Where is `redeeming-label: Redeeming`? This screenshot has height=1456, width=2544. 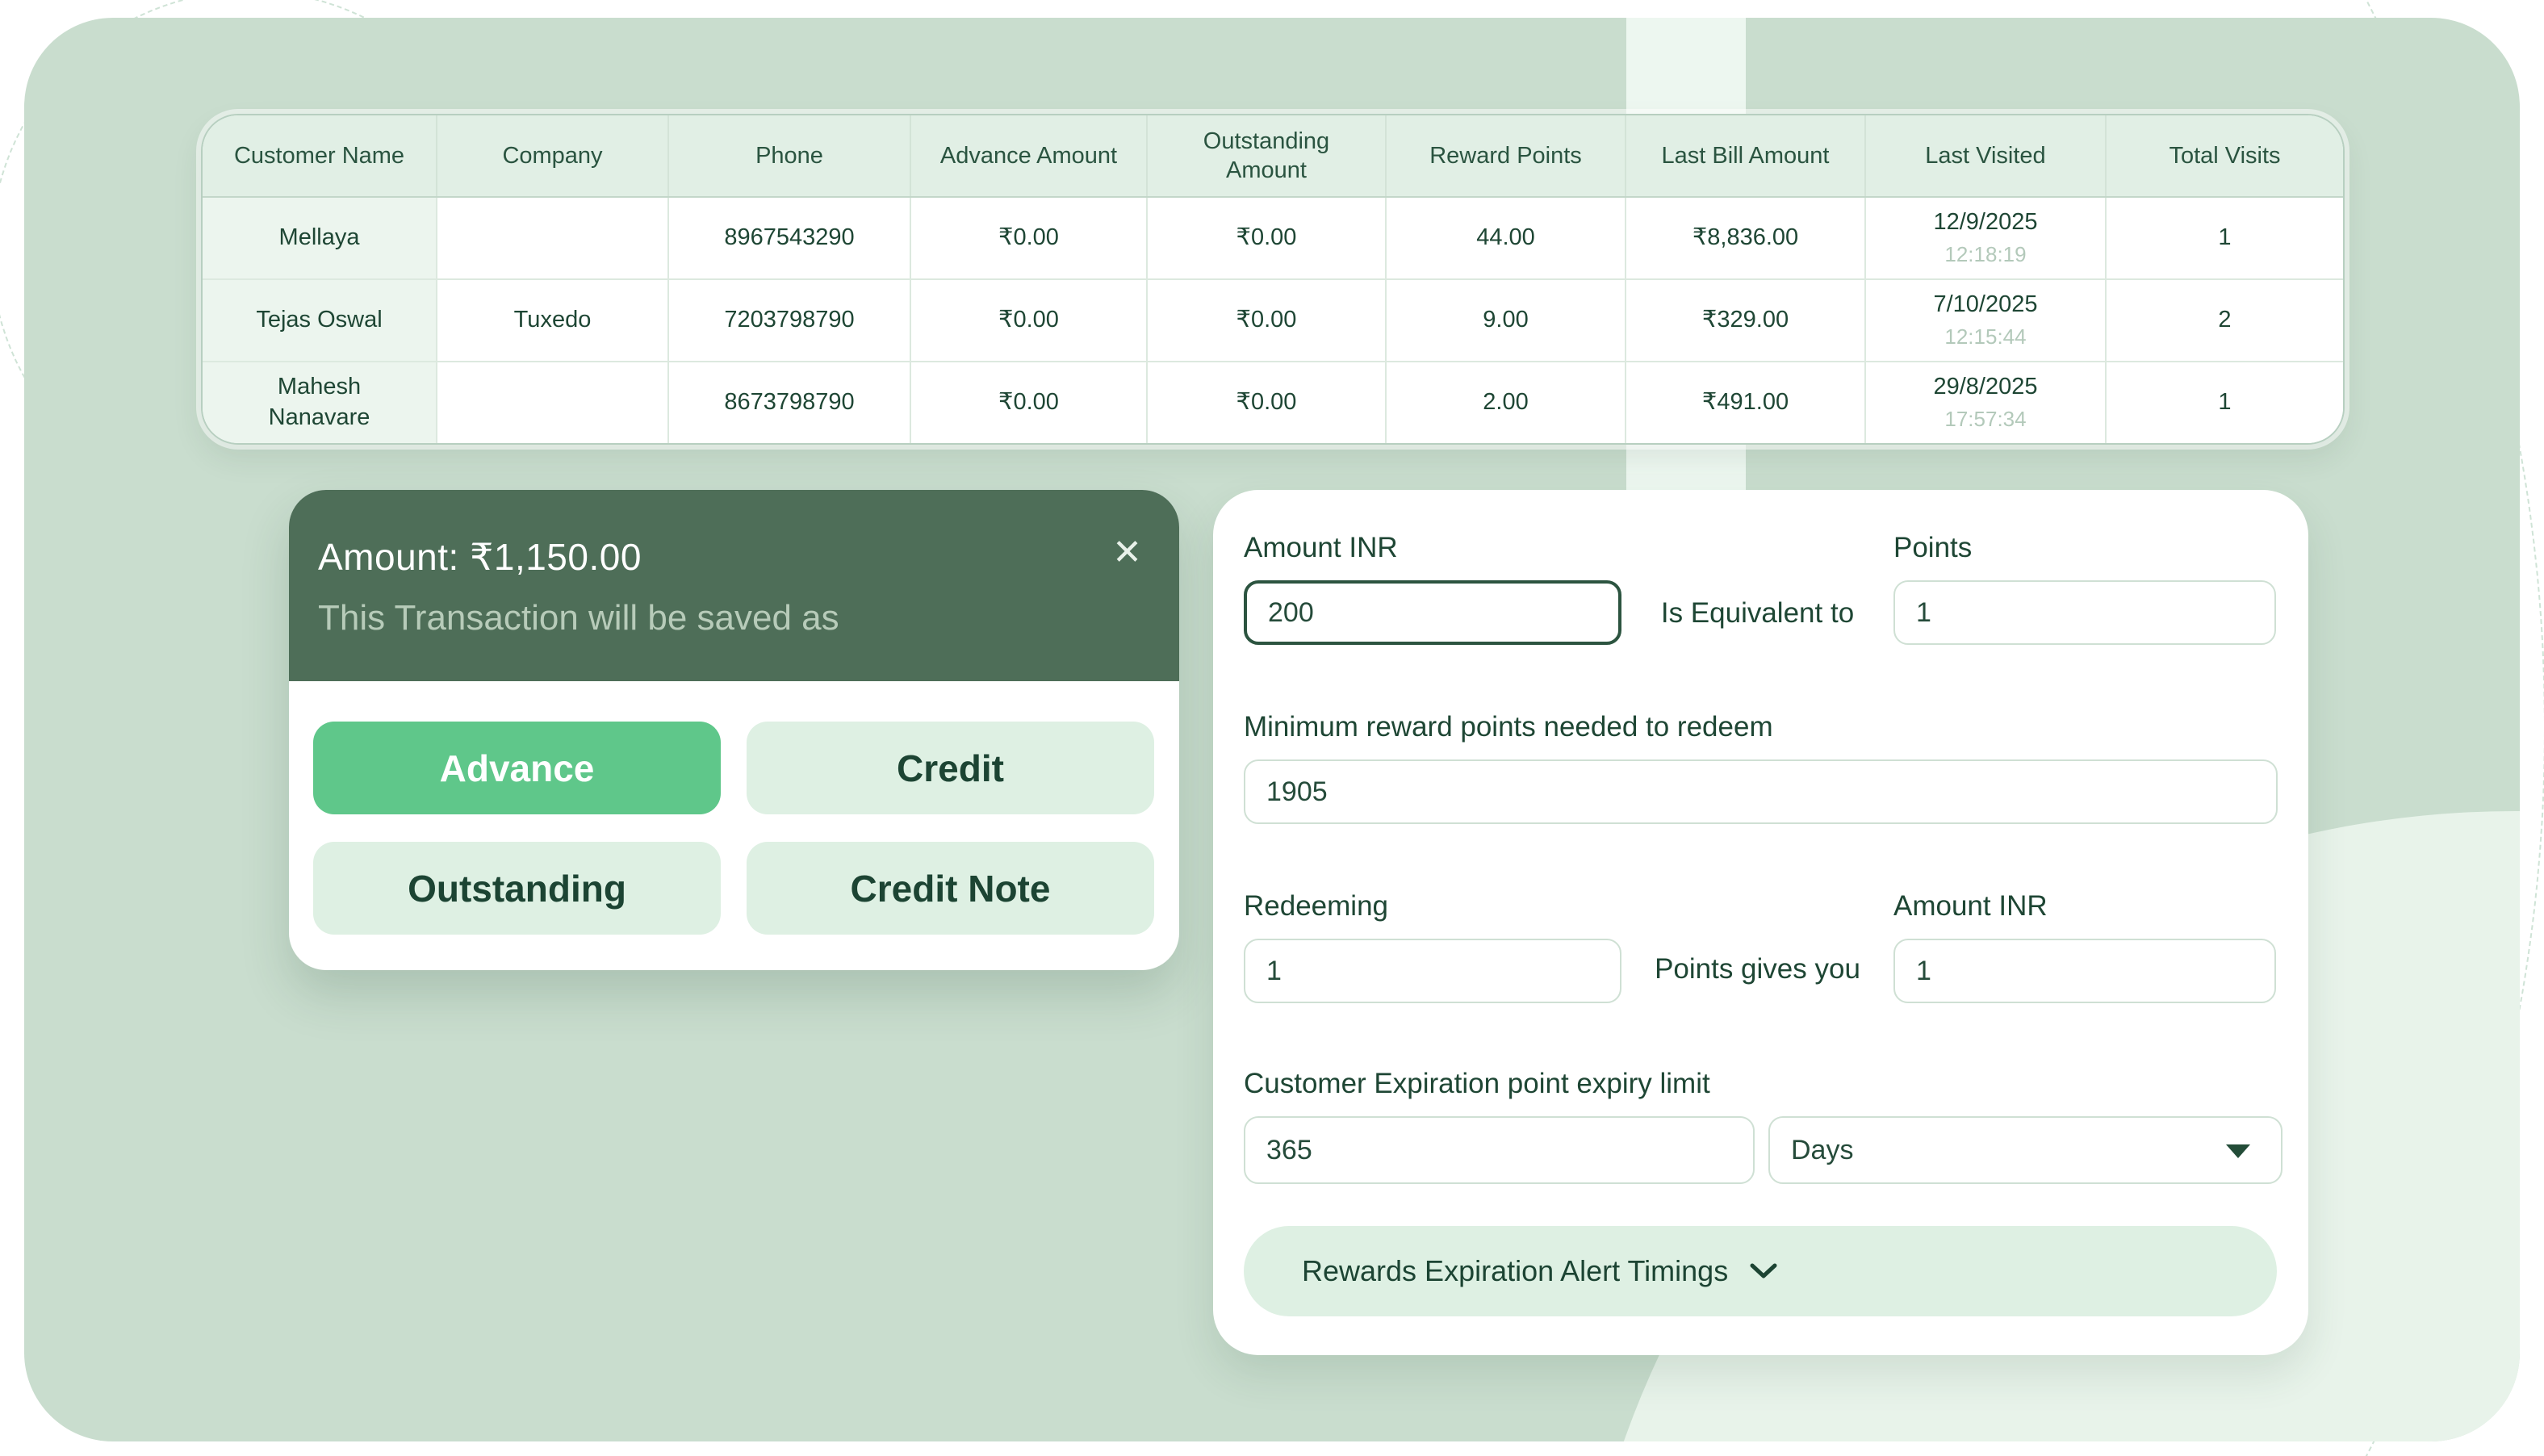
redeeming-label: Redeeming is located at coordinates (1316, 906).